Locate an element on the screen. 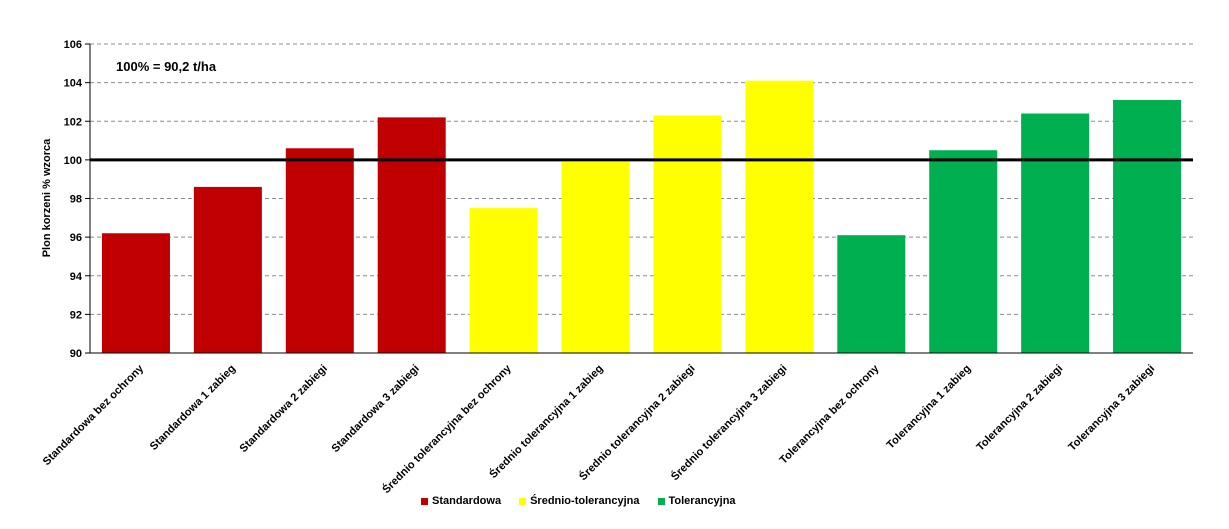 The width and height of the screenshot is (1229, 529). legend-label: Tolerancyjna is located at coordinates (702, 501).